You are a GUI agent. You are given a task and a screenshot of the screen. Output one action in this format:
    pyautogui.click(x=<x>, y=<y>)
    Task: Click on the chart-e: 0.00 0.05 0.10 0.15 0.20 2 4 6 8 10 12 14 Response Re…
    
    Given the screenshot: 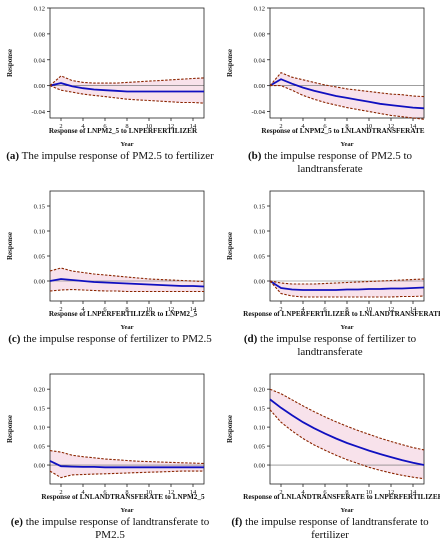 What is the action you would take?
    pyautogui.click(x=105, y=443)
    